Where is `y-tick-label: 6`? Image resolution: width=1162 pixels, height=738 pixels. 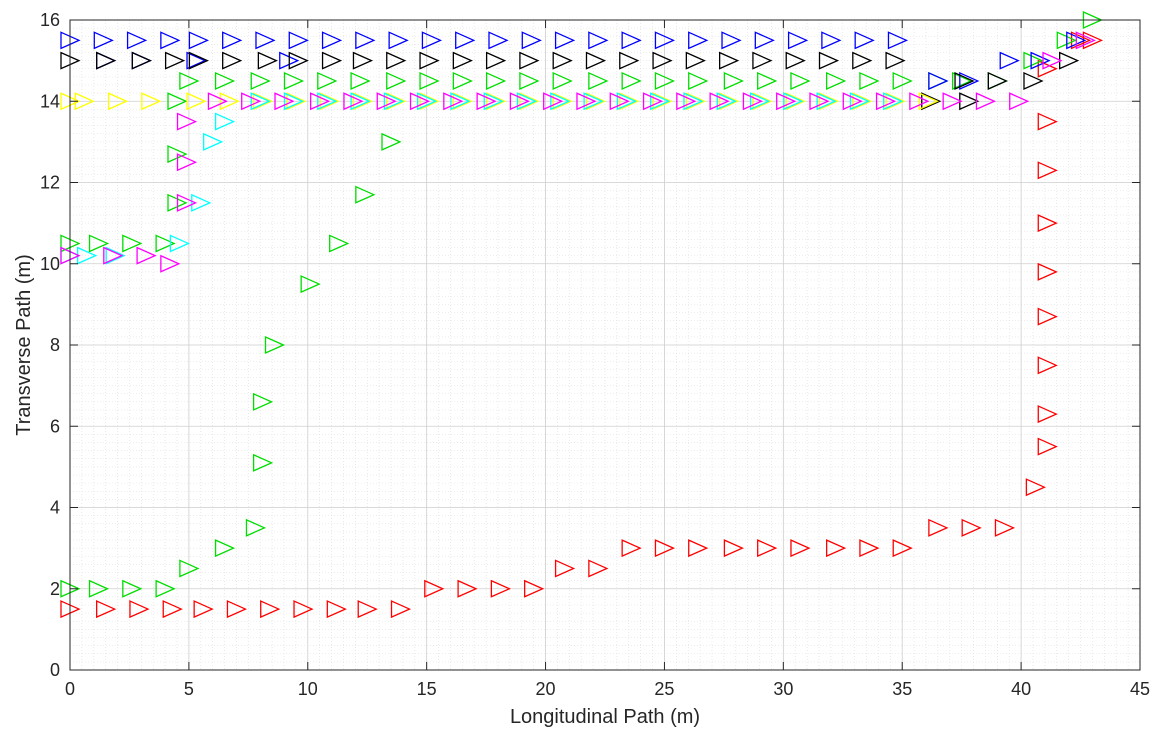 y-tick-label: 6 is located at coordinates (55, 426).